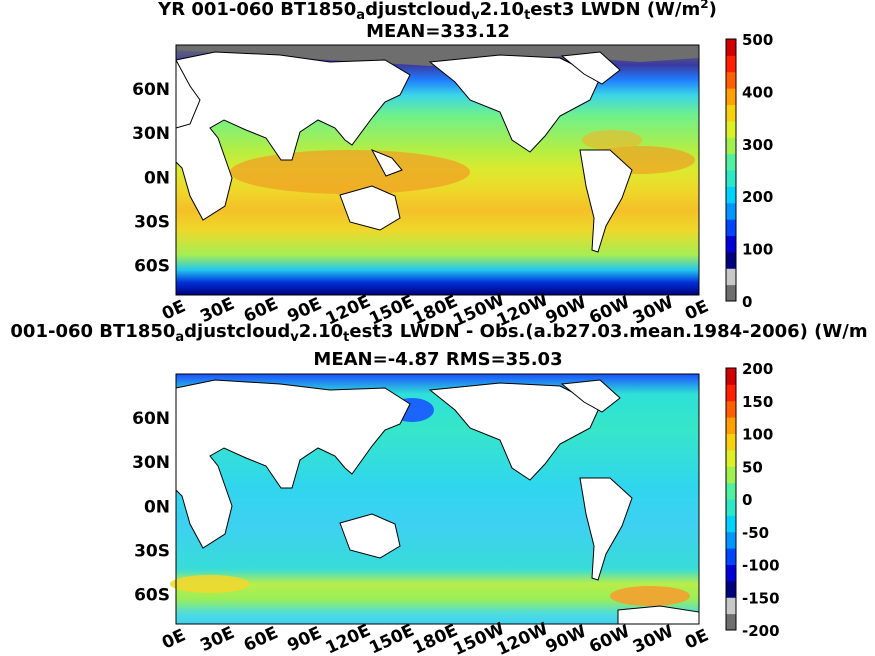 The width and height of the screenshot is (875, 656). Describe the element at coordinates (348, 638) in the screenshot. I see `lon-tick-label: 120E` at that location.